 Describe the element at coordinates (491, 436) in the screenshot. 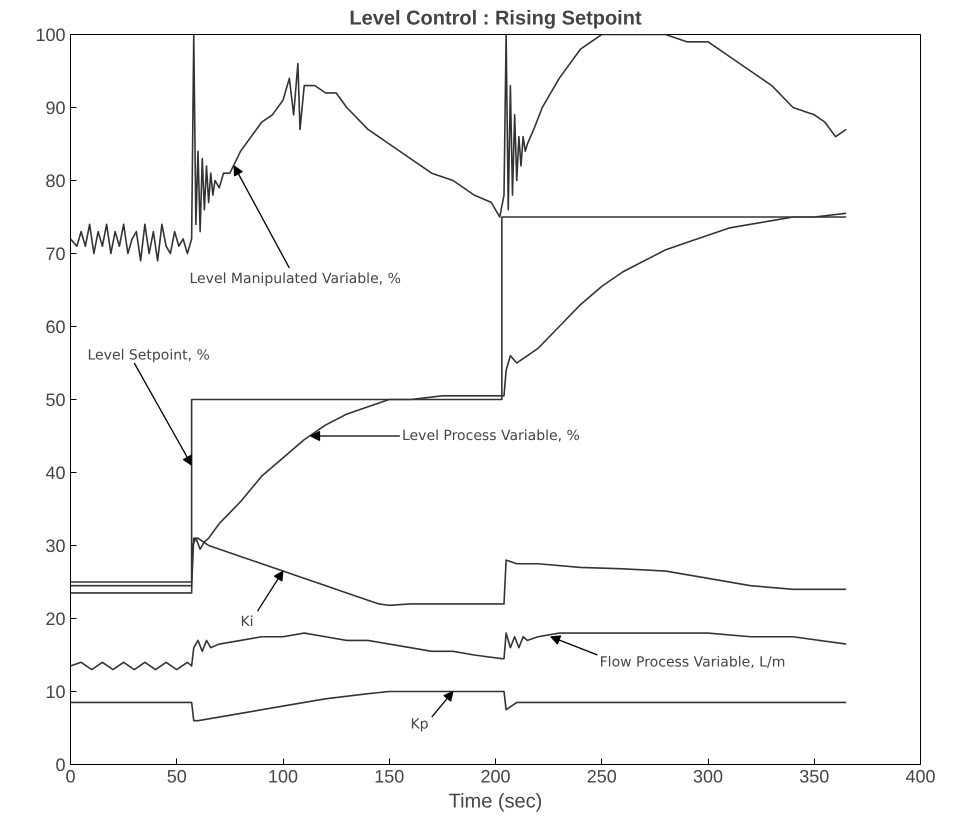

I see `annotation: Level Process Variable, %` at that location.